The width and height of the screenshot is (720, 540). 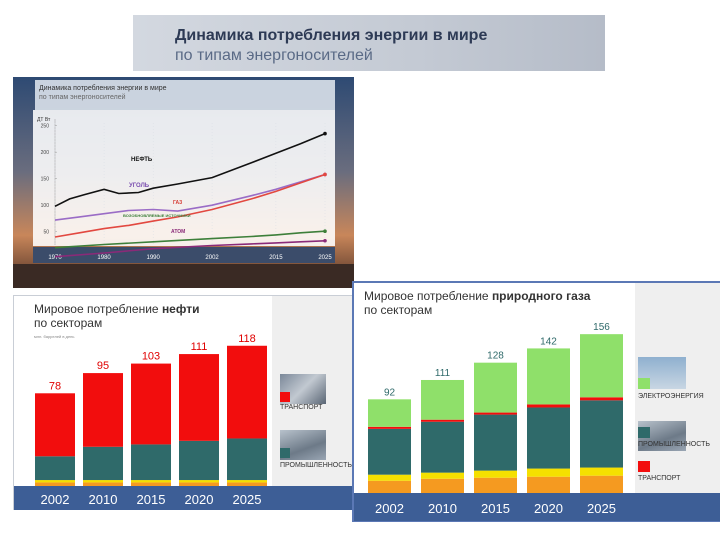 I want to click on transport-legend-label: ТРАНСПОРТ, so click(x=301, y=407).